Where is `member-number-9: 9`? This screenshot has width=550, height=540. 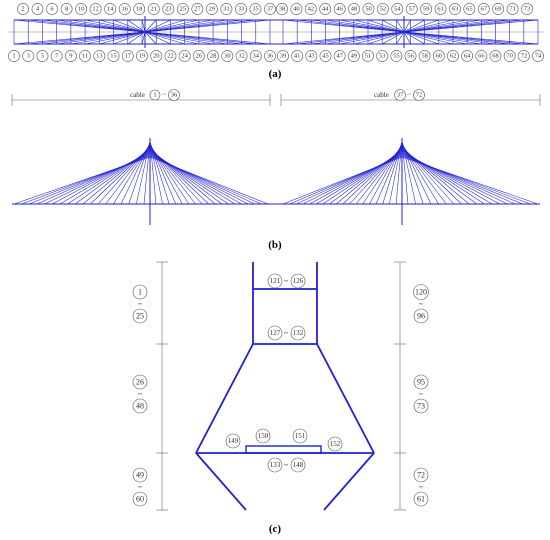
member-number-9: 9 is located at coordinates (70, 56).